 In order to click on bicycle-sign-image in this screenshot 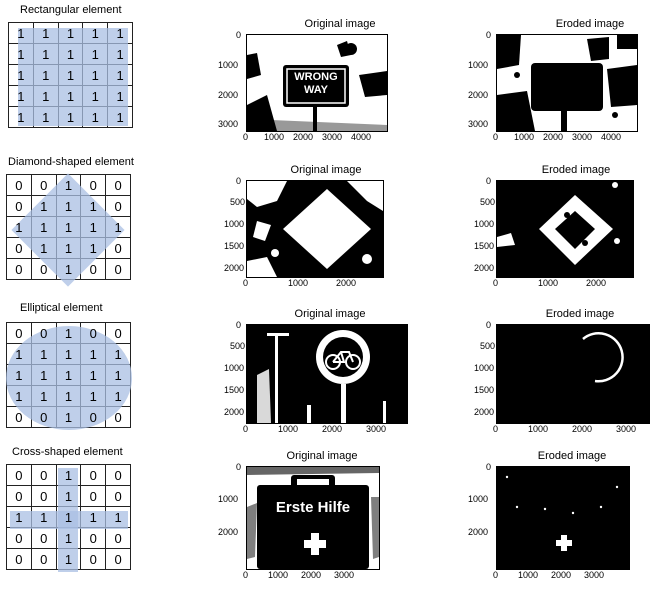, I will do `click(327, 374)`.